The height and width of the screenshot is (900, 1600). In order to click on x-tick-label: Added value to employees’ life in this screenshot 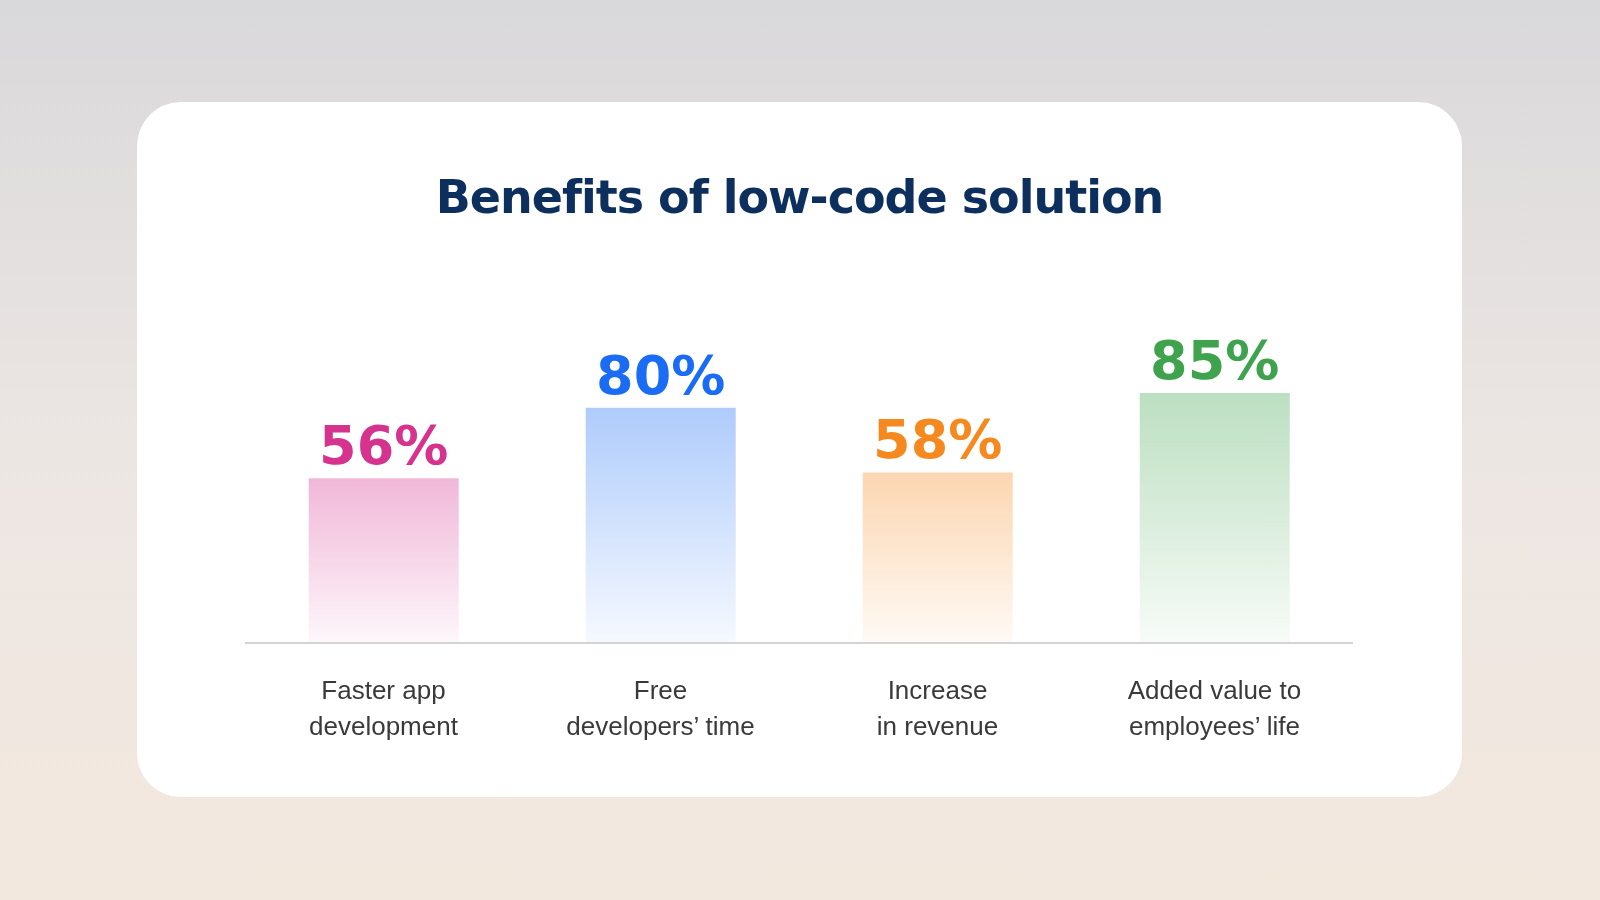, I will do `click(1214, 708)`.